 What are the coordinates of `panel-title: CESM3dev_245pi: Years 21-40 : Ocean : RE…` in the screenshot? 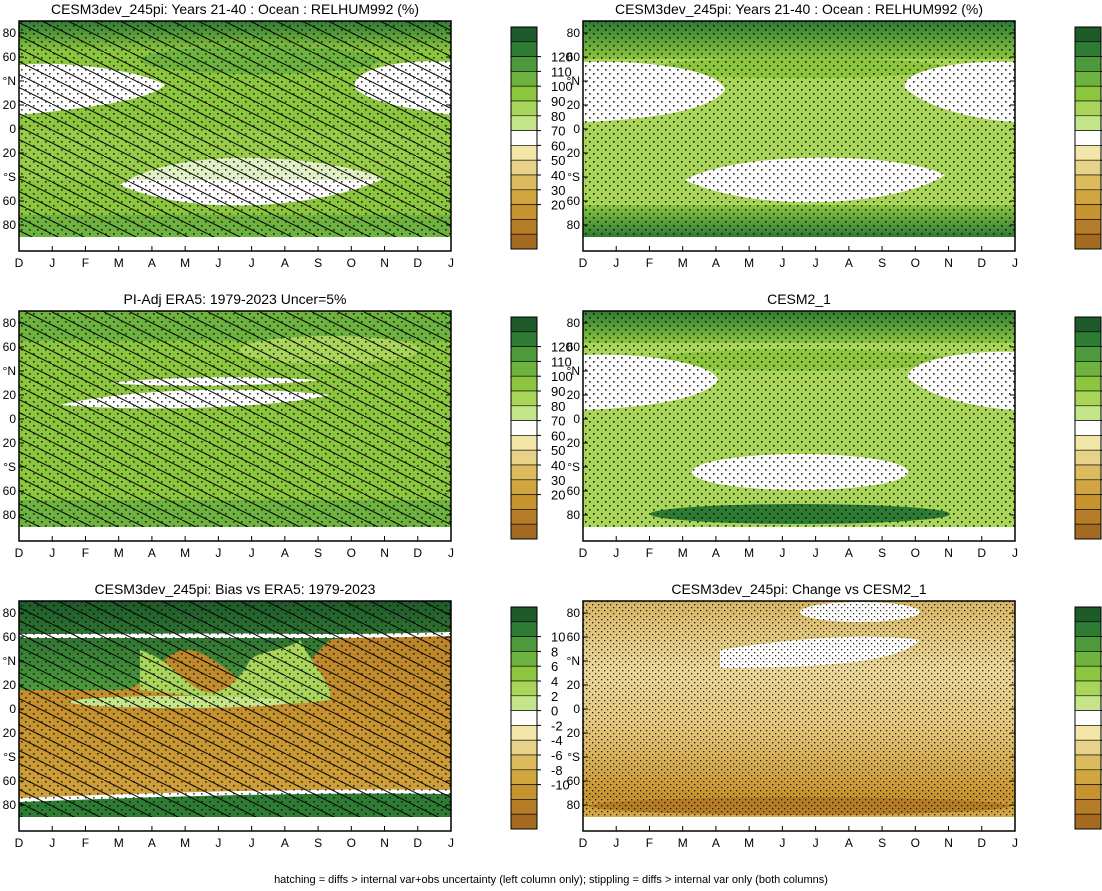 It's located at (799, 9).